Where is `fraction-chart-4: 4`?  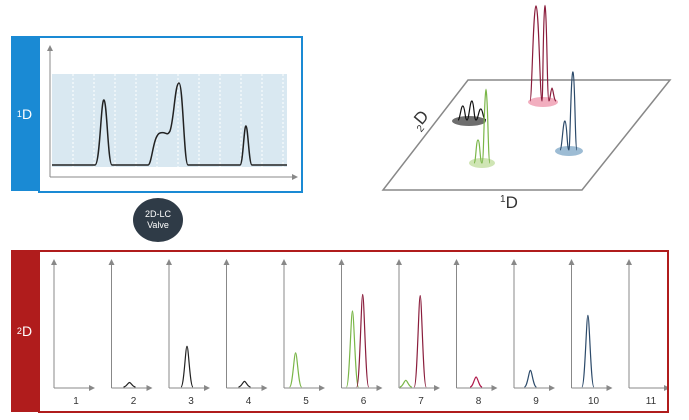
fraction-chart-4: 4 is located at coordinates (245, 333).